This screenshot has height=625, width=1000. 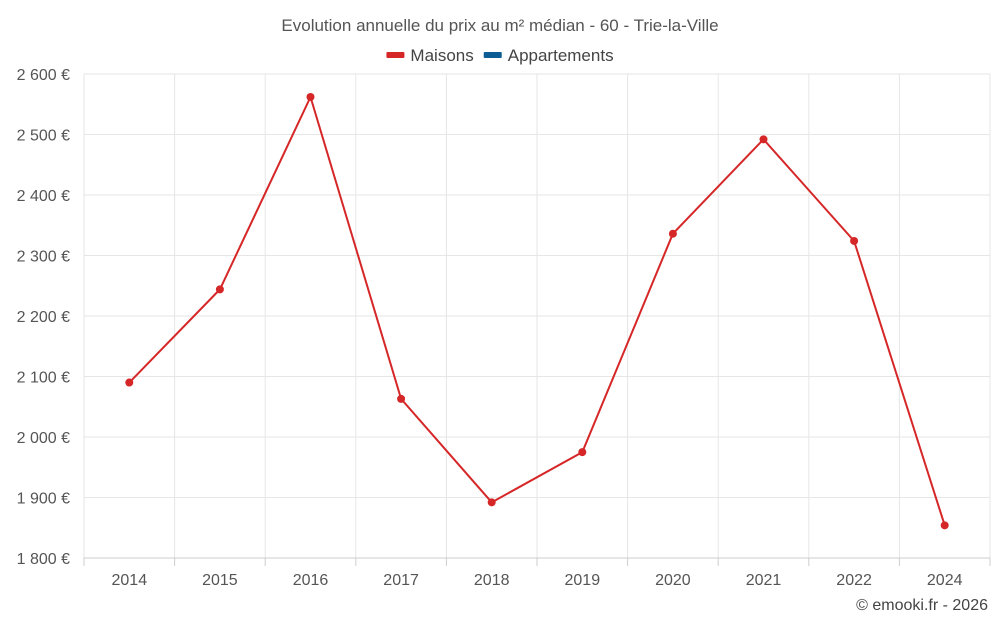 I want to click on legend-label: Appartements, so click(x=561, y=55).